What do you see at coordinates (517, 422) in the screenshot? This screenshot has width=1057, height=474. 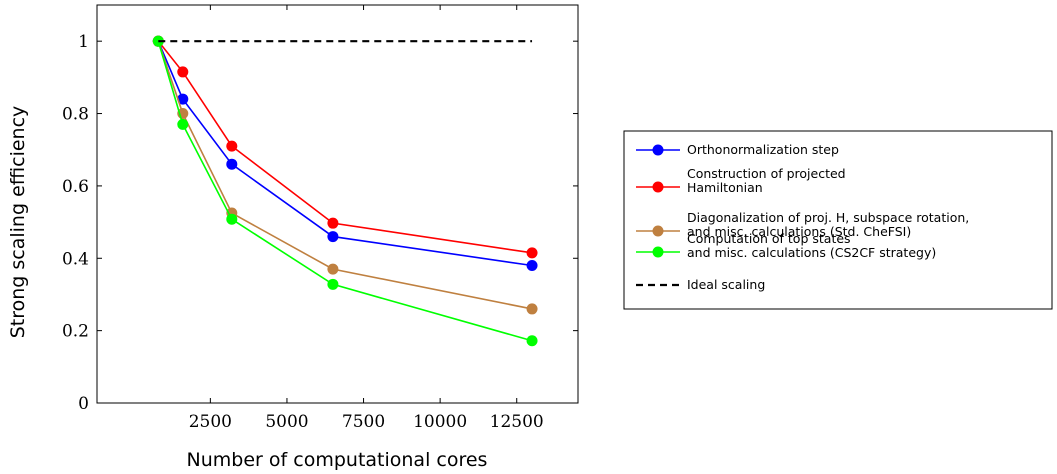 I see `x-tick-label: 12500` at bounding box center [517, 422].